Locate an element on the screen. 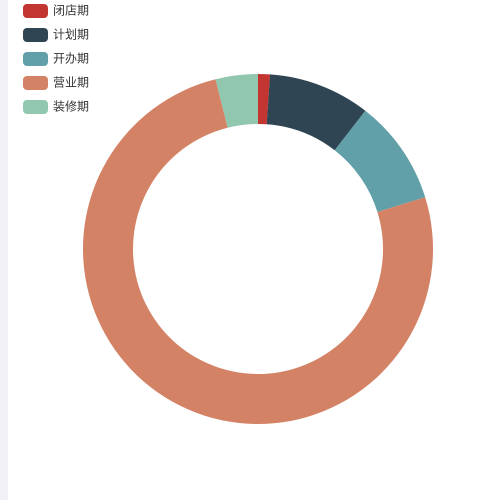 The image size is (500, 500). side-strip is located at coordinates (4, 250).